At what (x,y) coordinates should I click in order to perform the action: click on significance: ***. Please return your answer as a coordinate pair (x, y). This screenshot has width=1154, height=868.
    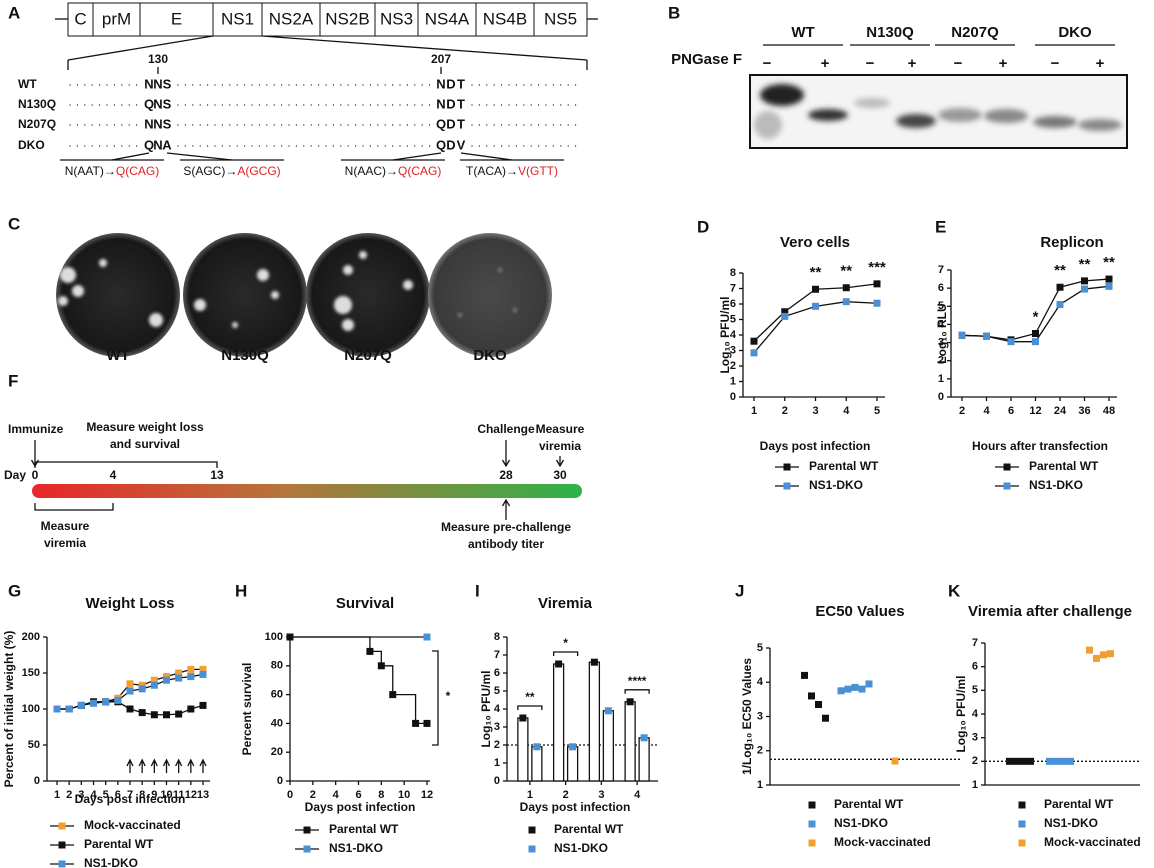
    Looking at the image, I should click on (877, 267).